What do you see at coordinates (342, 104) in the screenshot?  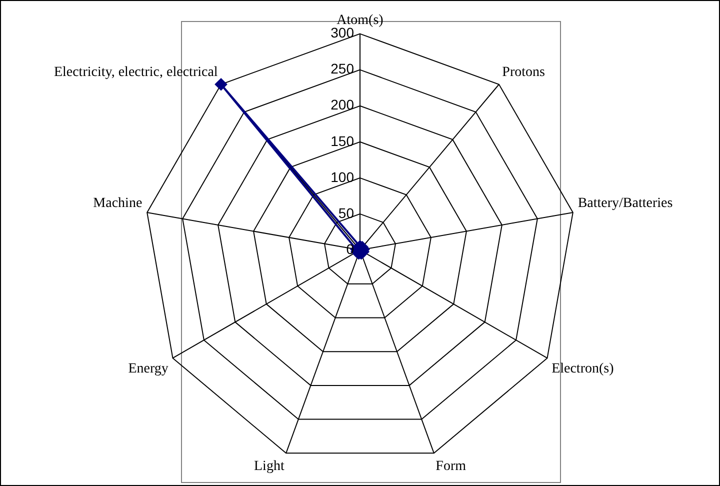 I see `y-tick-label: 200` at bounding box center [342, 104].